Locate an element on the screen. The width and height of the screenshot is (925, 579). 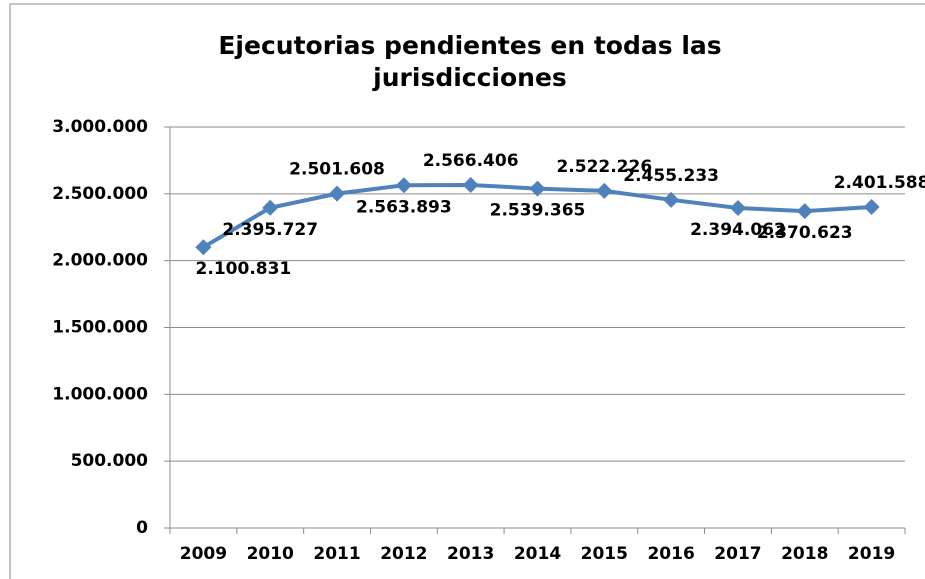
data-label: 2.100.831 is located at coordinates (244, 269).